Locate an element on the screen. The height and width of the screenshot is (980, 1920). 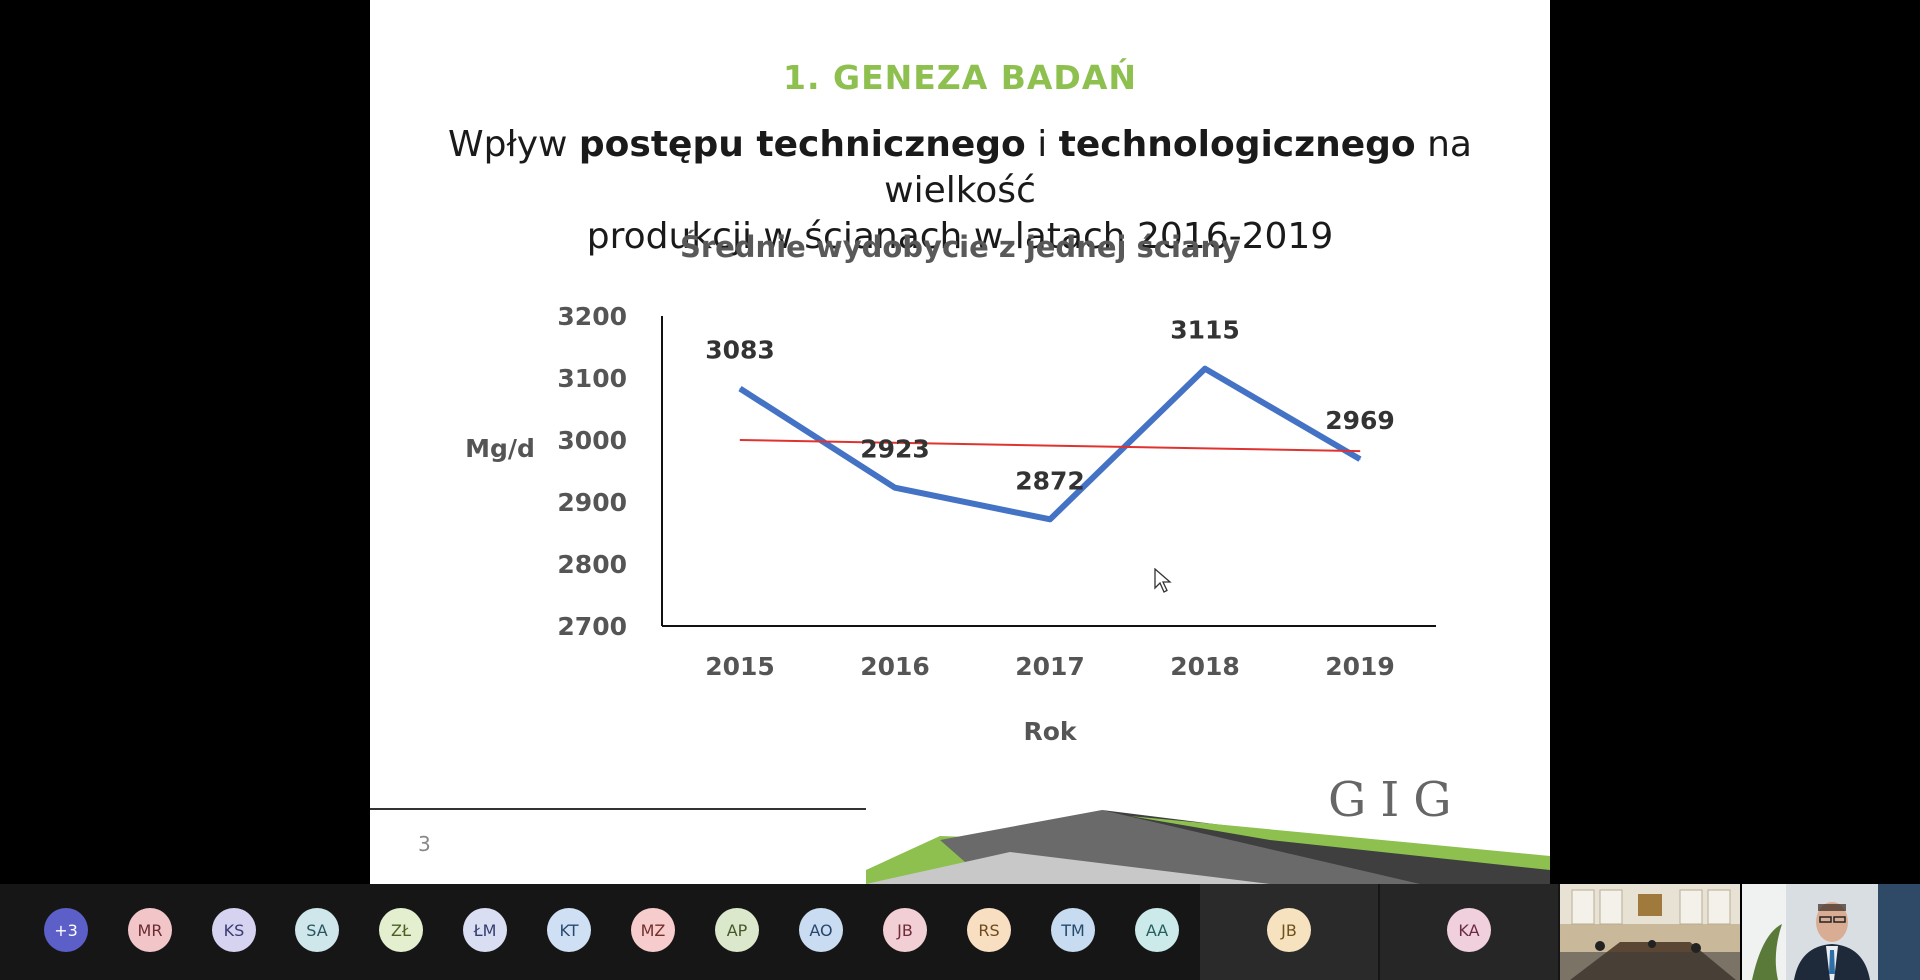
participant-avatar: KS is located at coordinates (234, 930).